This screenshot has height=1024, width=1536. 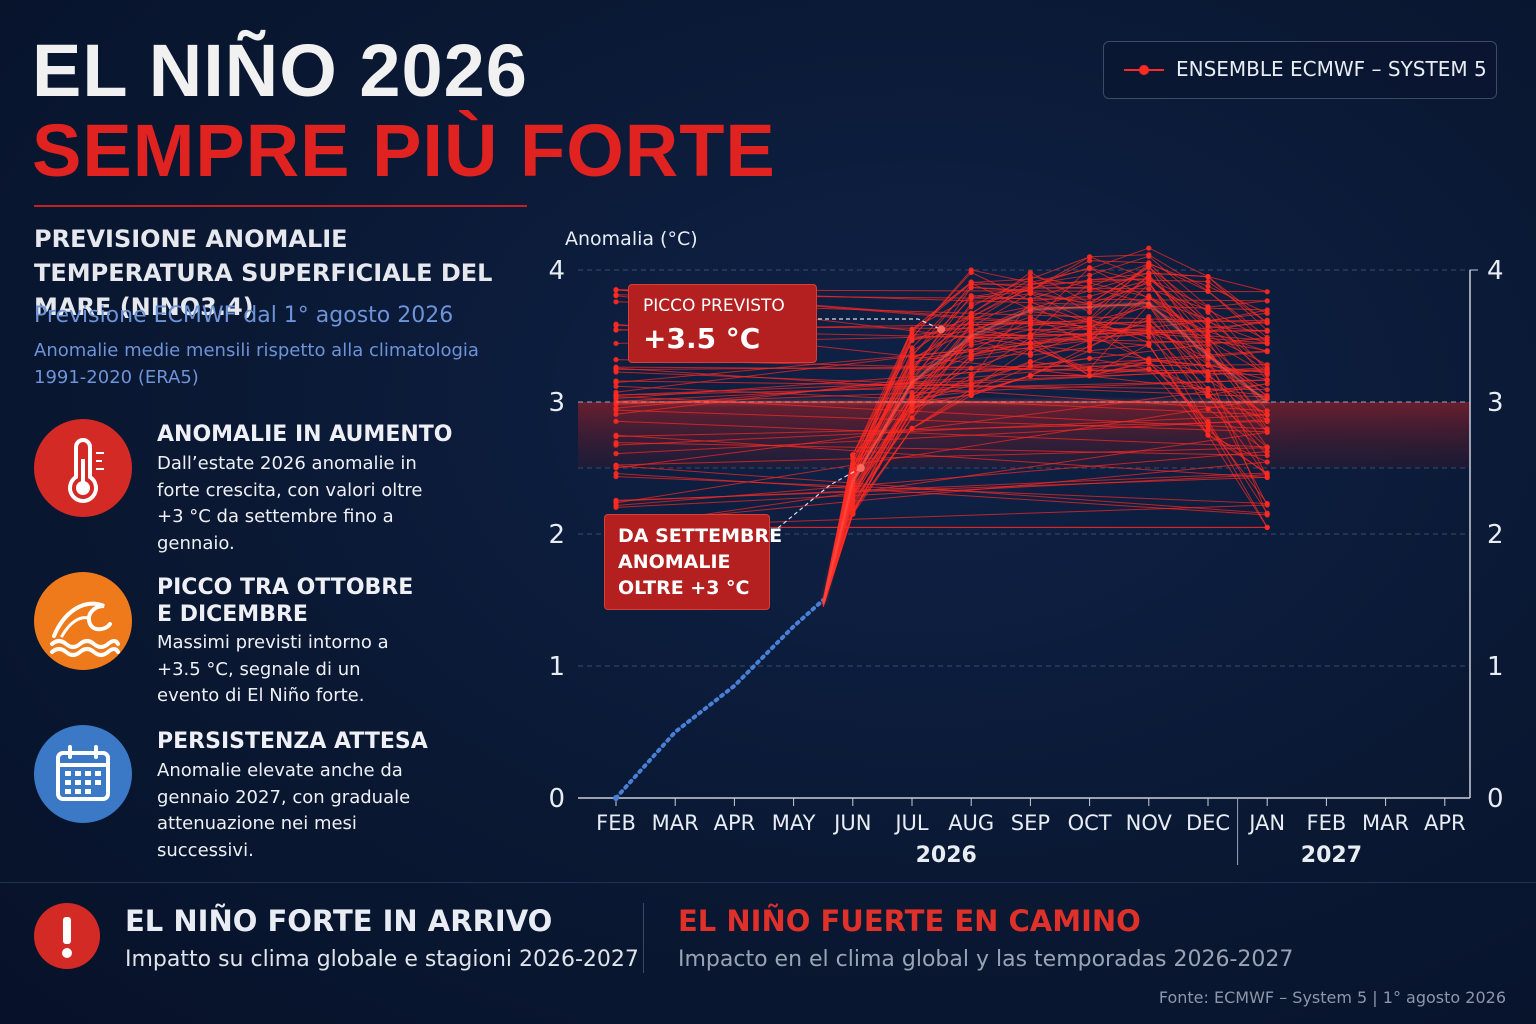 I want to click on x-tick-label: JAN, so click(x=1266, y=823).